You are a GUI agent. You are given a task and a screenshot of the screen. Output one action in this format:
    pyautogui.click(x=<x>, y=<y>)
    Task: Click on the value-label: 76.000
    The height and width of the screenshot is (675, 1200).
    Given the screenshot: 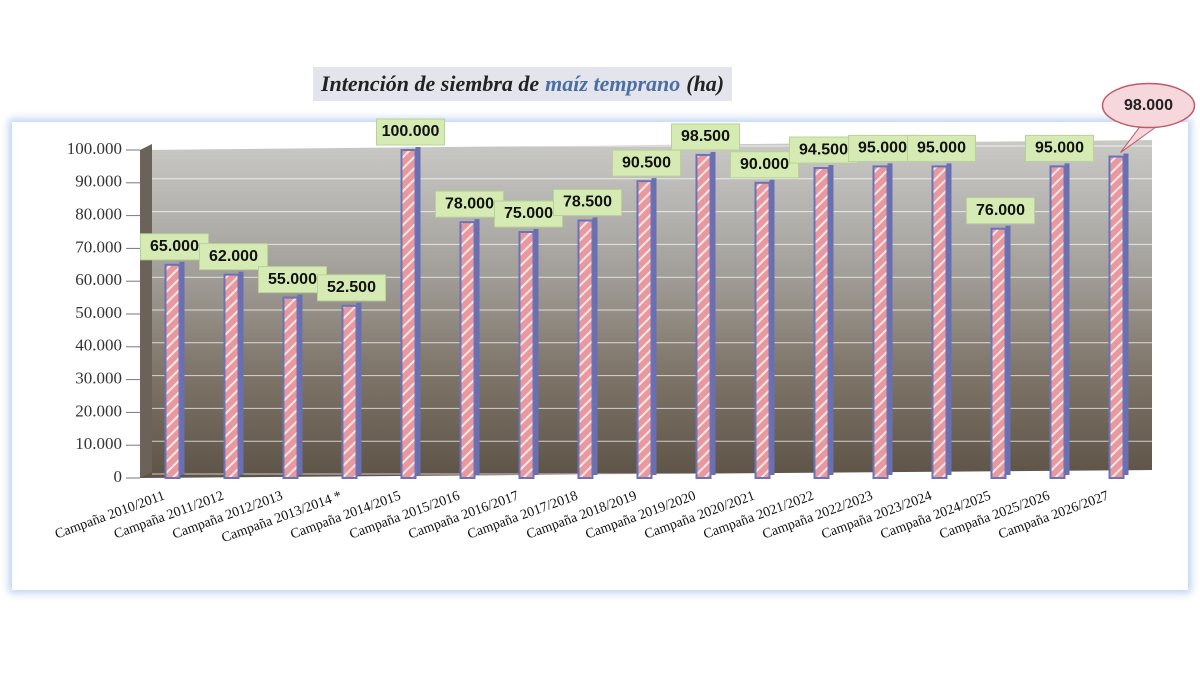 What is the action you would take?
    pyautogui.click(x=1000, y=210)
    